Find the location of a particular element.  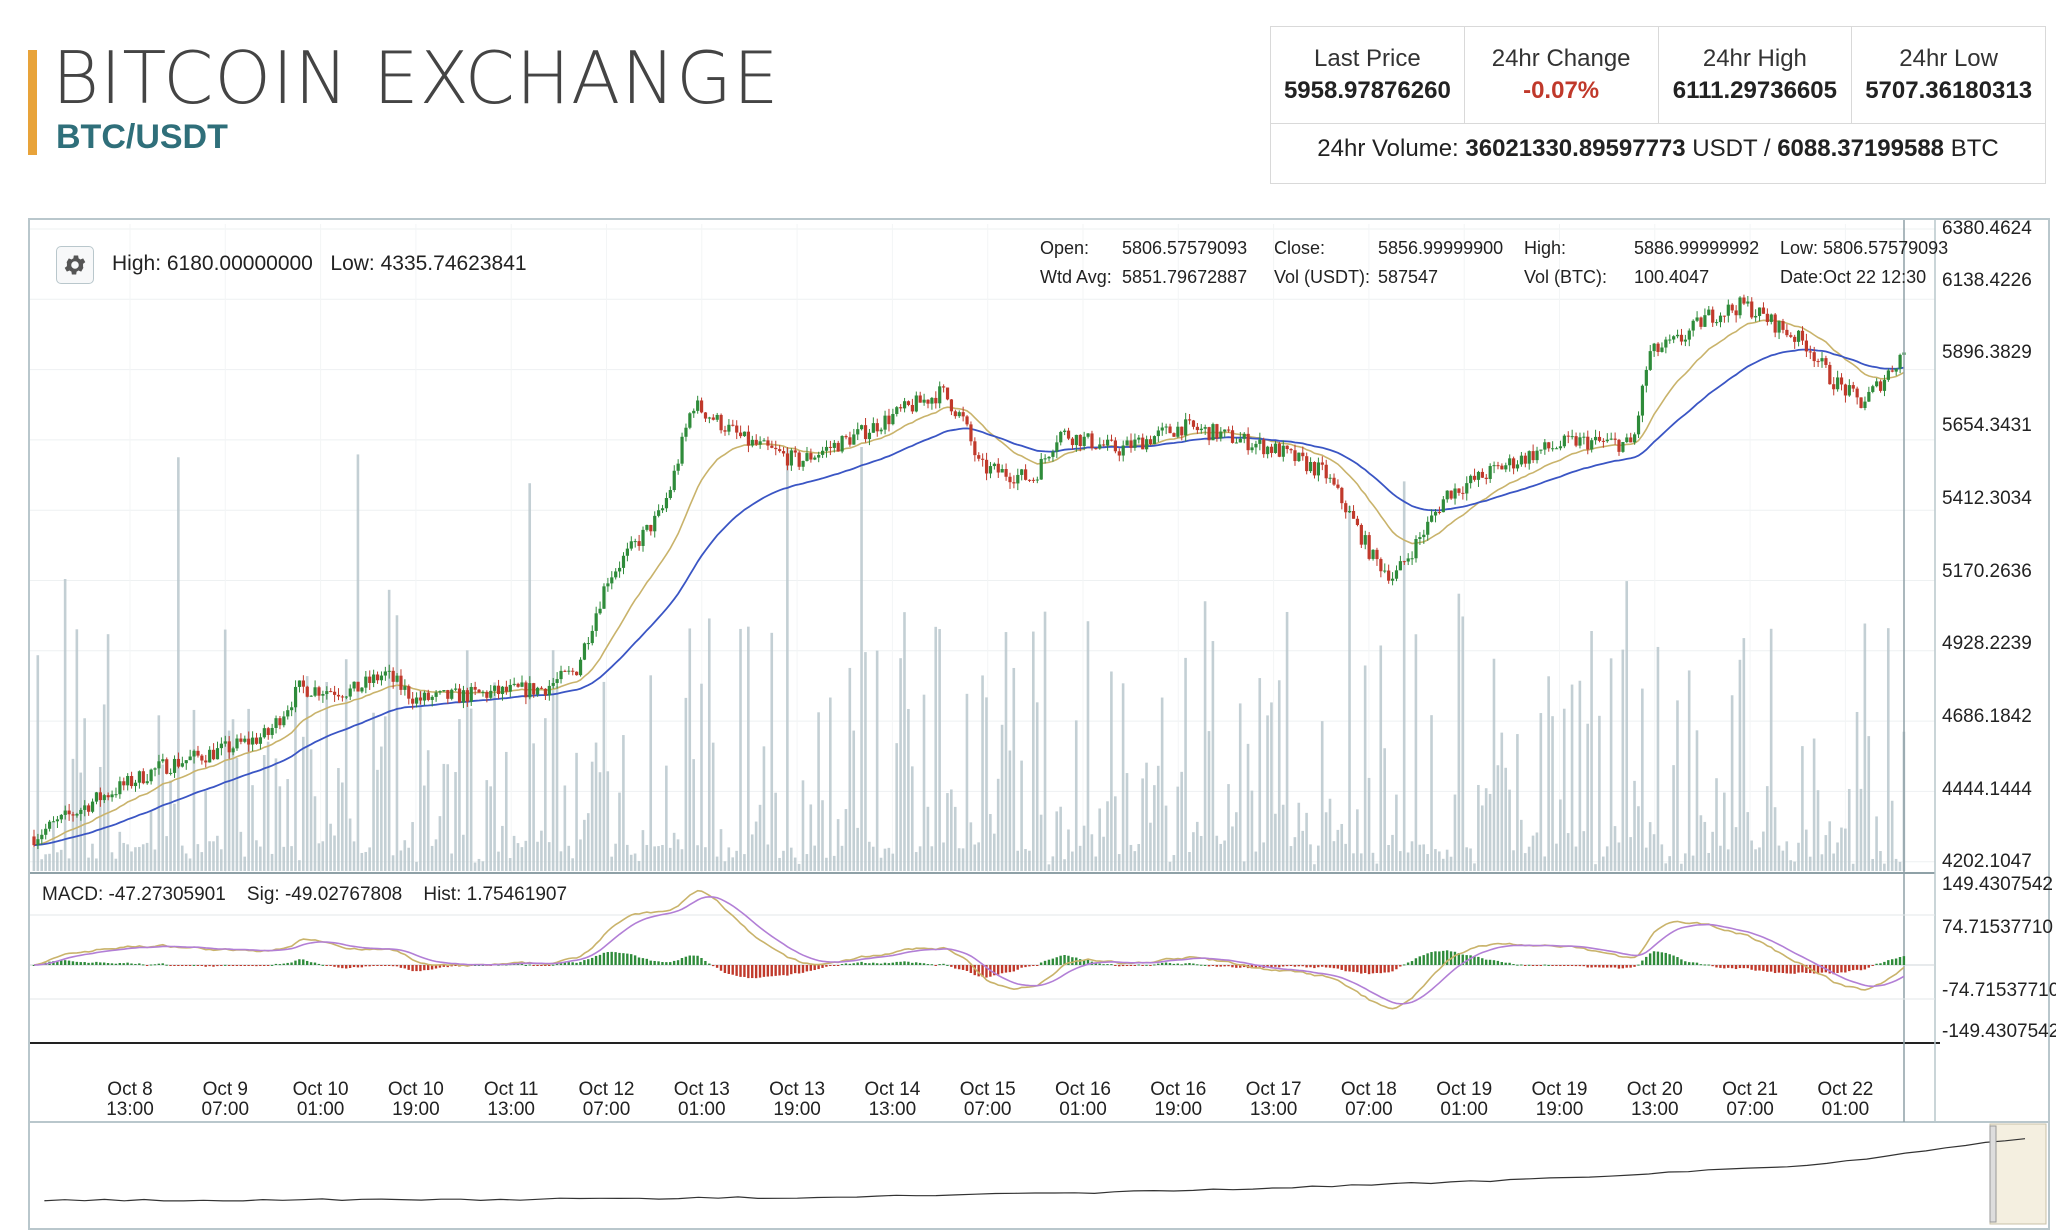

time-axis-tick: Oct 19 is located at coordinates (1559, 1089).